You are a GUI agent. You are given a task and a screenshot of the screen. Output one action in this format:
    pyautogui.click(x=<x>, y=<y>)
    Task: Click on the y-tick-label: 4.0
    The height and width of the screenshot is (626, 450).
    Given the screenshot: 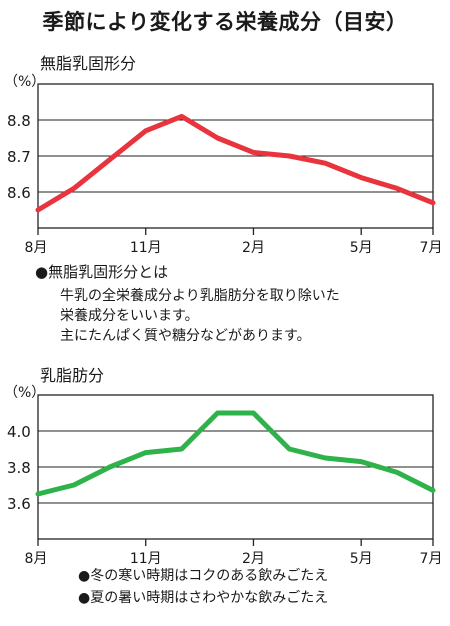 What is the action you would take?
    pyautogui.click(x=19, y=432)
    